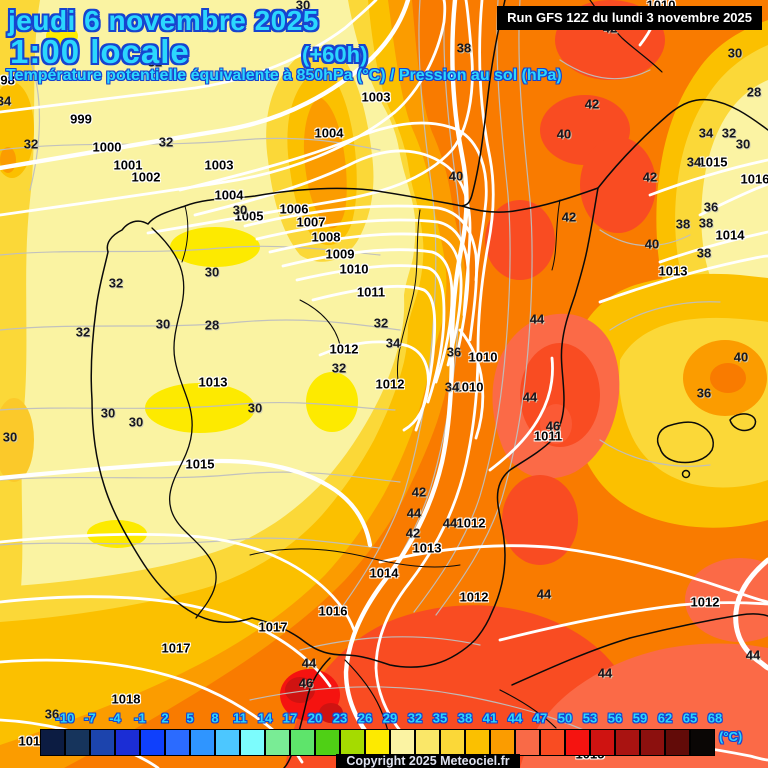  I want to click on pressure-label: 1007, so click(311, 222).